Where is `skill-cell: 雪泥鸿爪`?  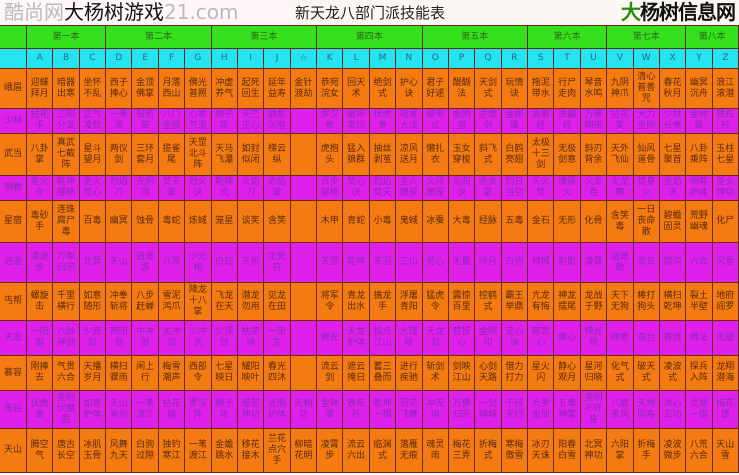 skill-cell: 雪泥鸿爪 is located at coordinates (172, 302).